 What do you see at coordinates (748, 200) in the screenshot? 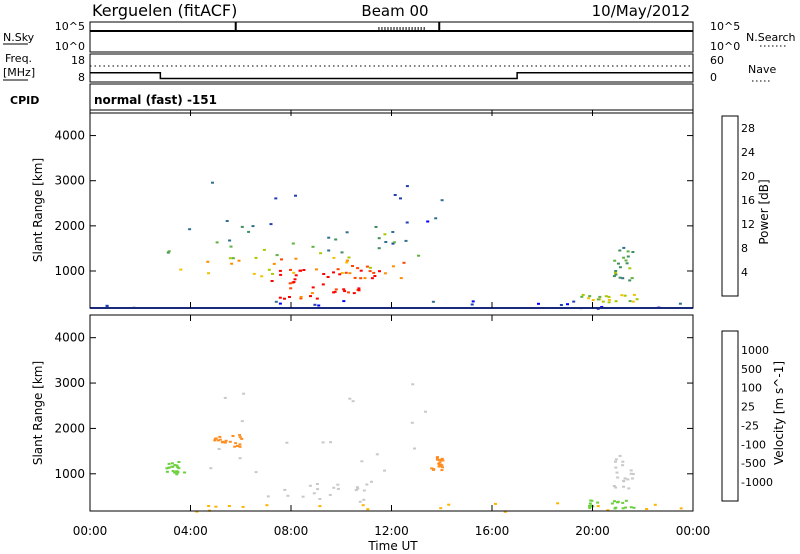
I see `power-colorbar-tick-3: 16` at bounding box center [748, 200].